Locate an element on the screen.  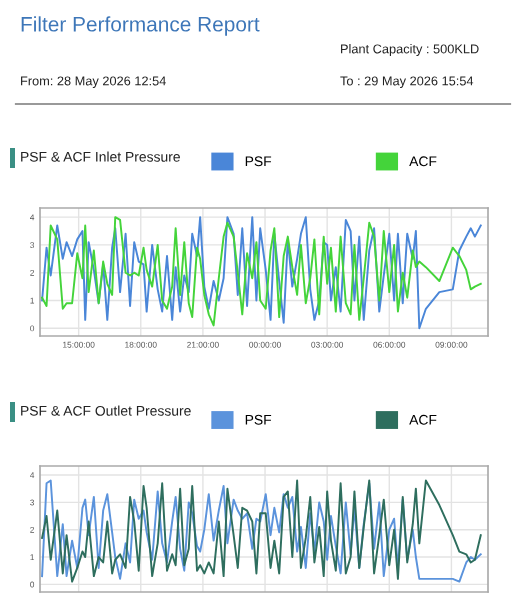
line-series is located at coordinates (261, 531).